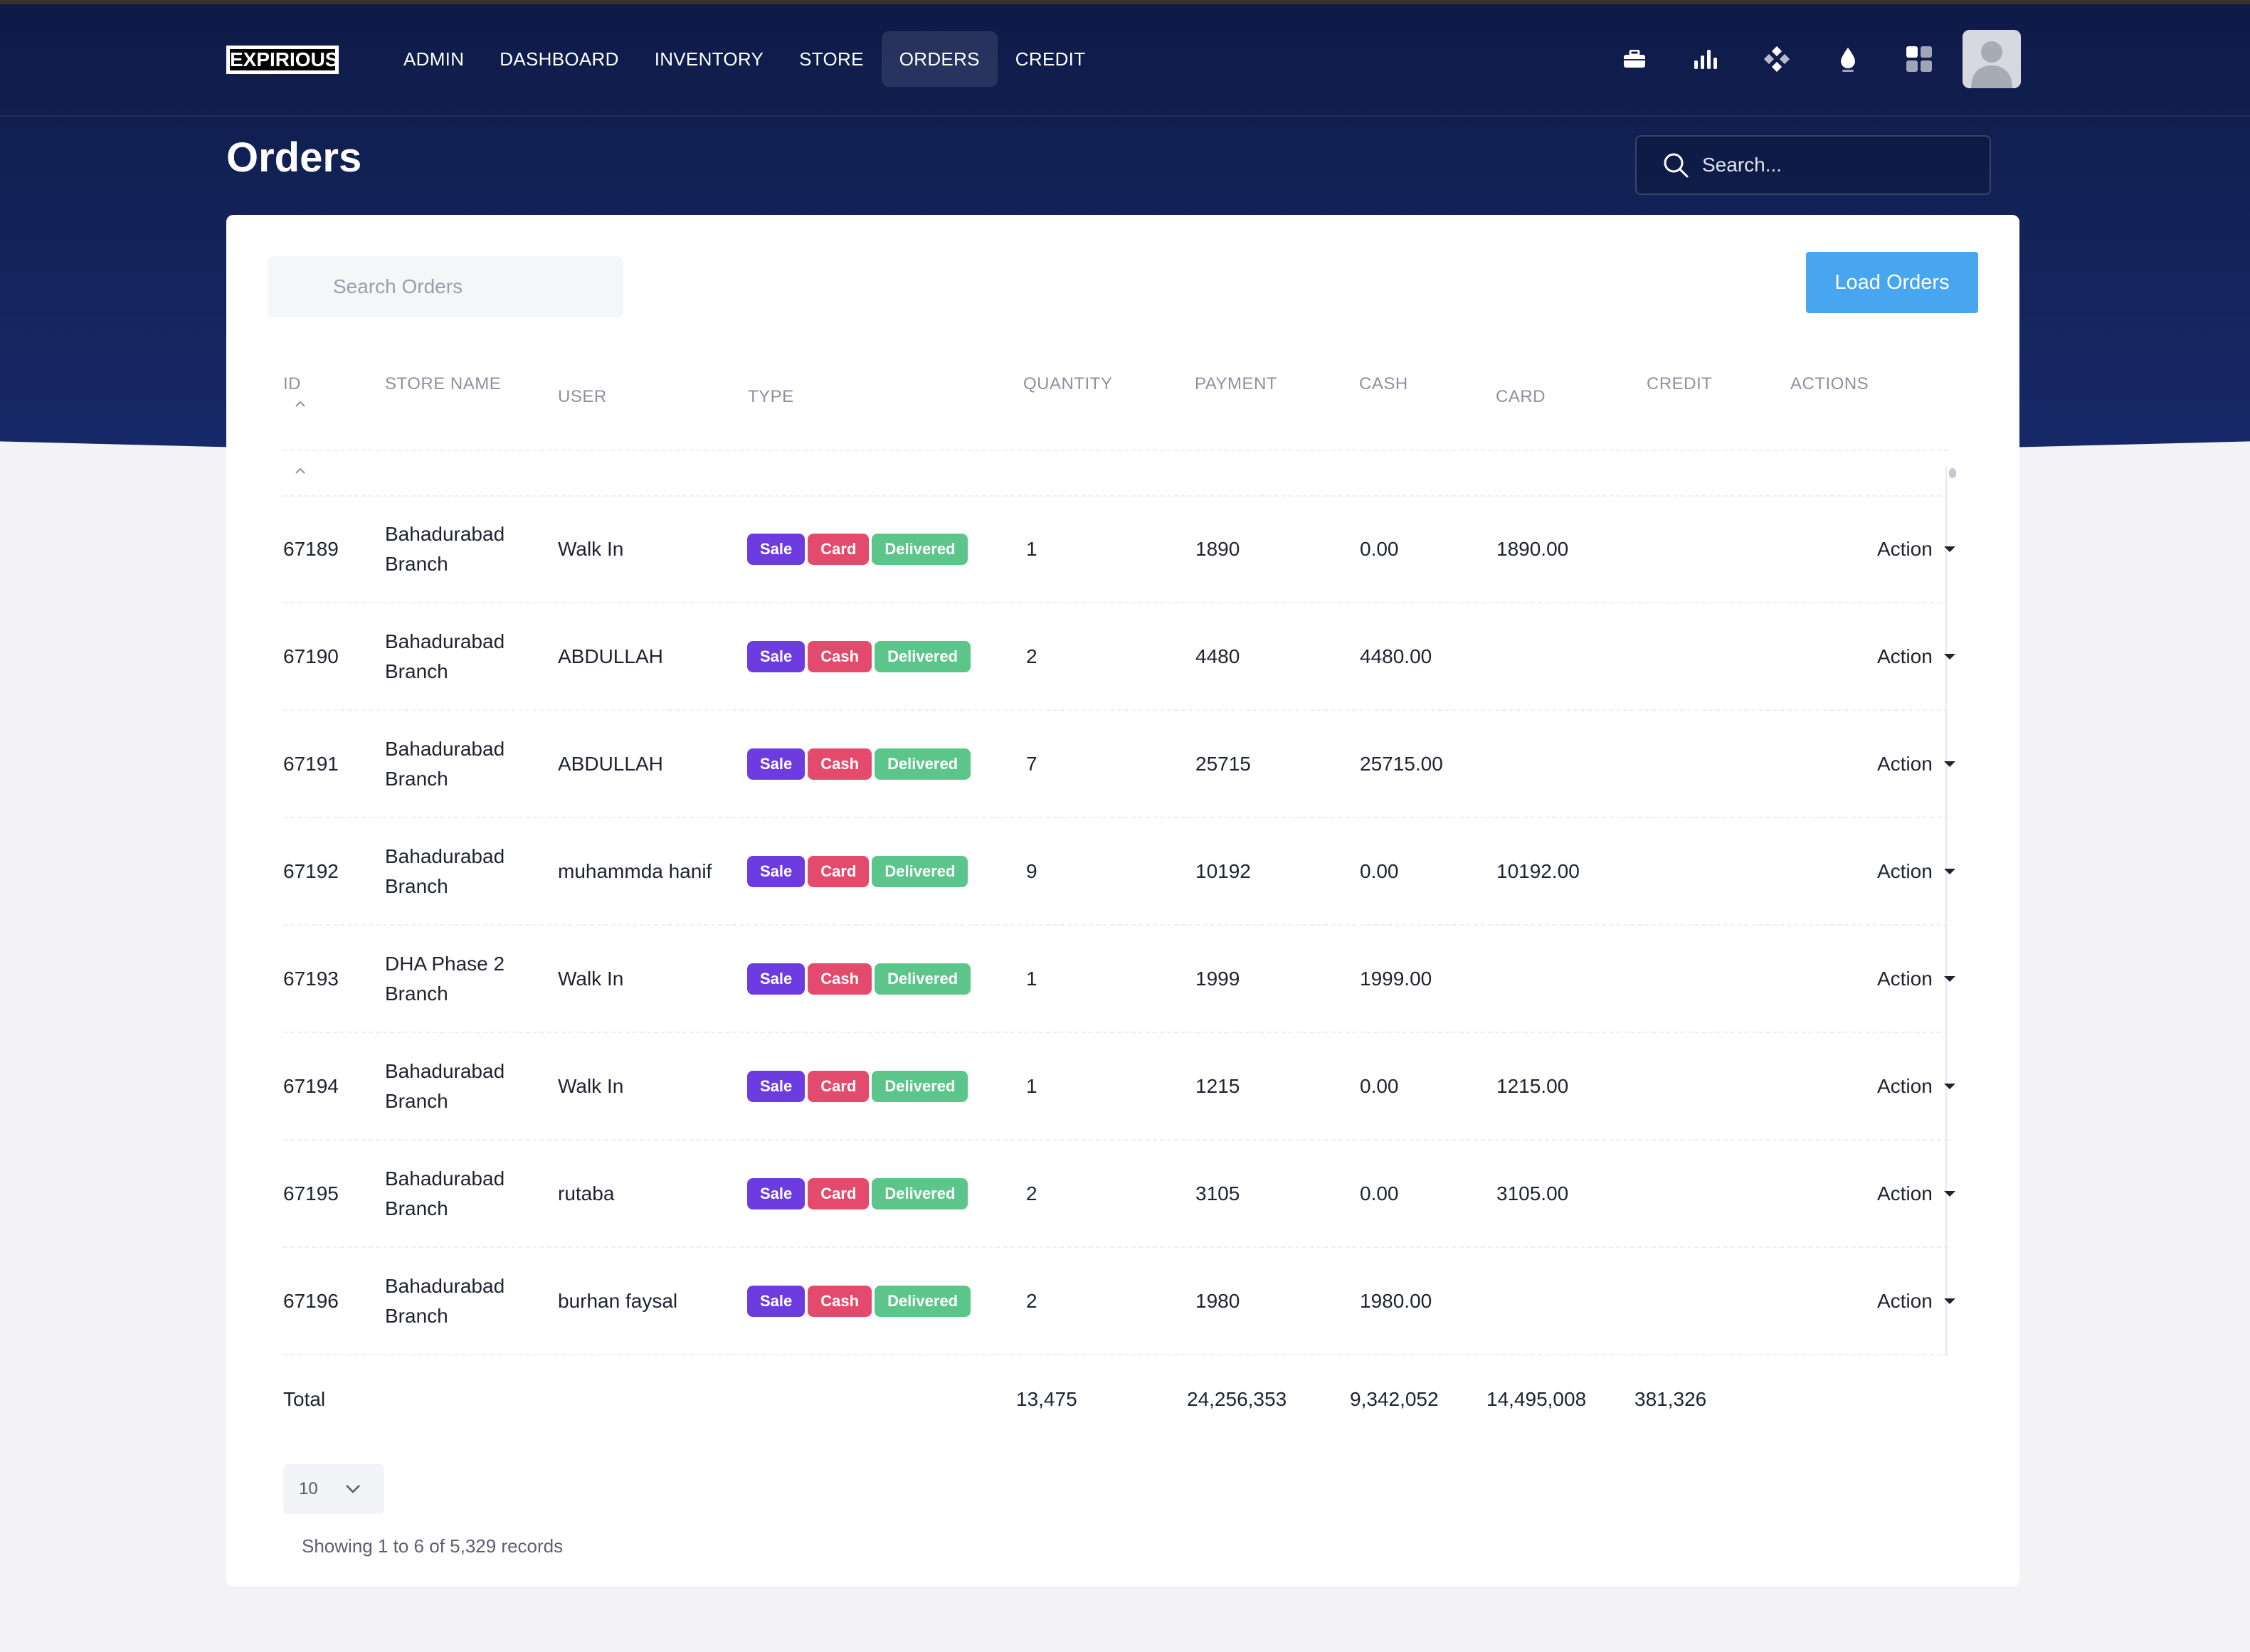 Image resolution: width=2250 pixels, height=1652 pixels. What do you see at coordinates (831, 59) in the screenshot?
I see `nav-store: STORE` at bounding box center [831, 59].